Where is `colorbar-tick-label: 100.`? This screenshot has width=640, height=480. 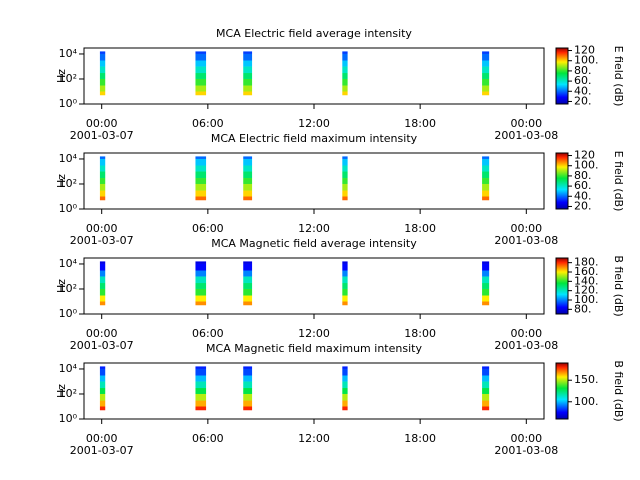
colorbar-tick-label: 100. is located at coordinates (586, 299).